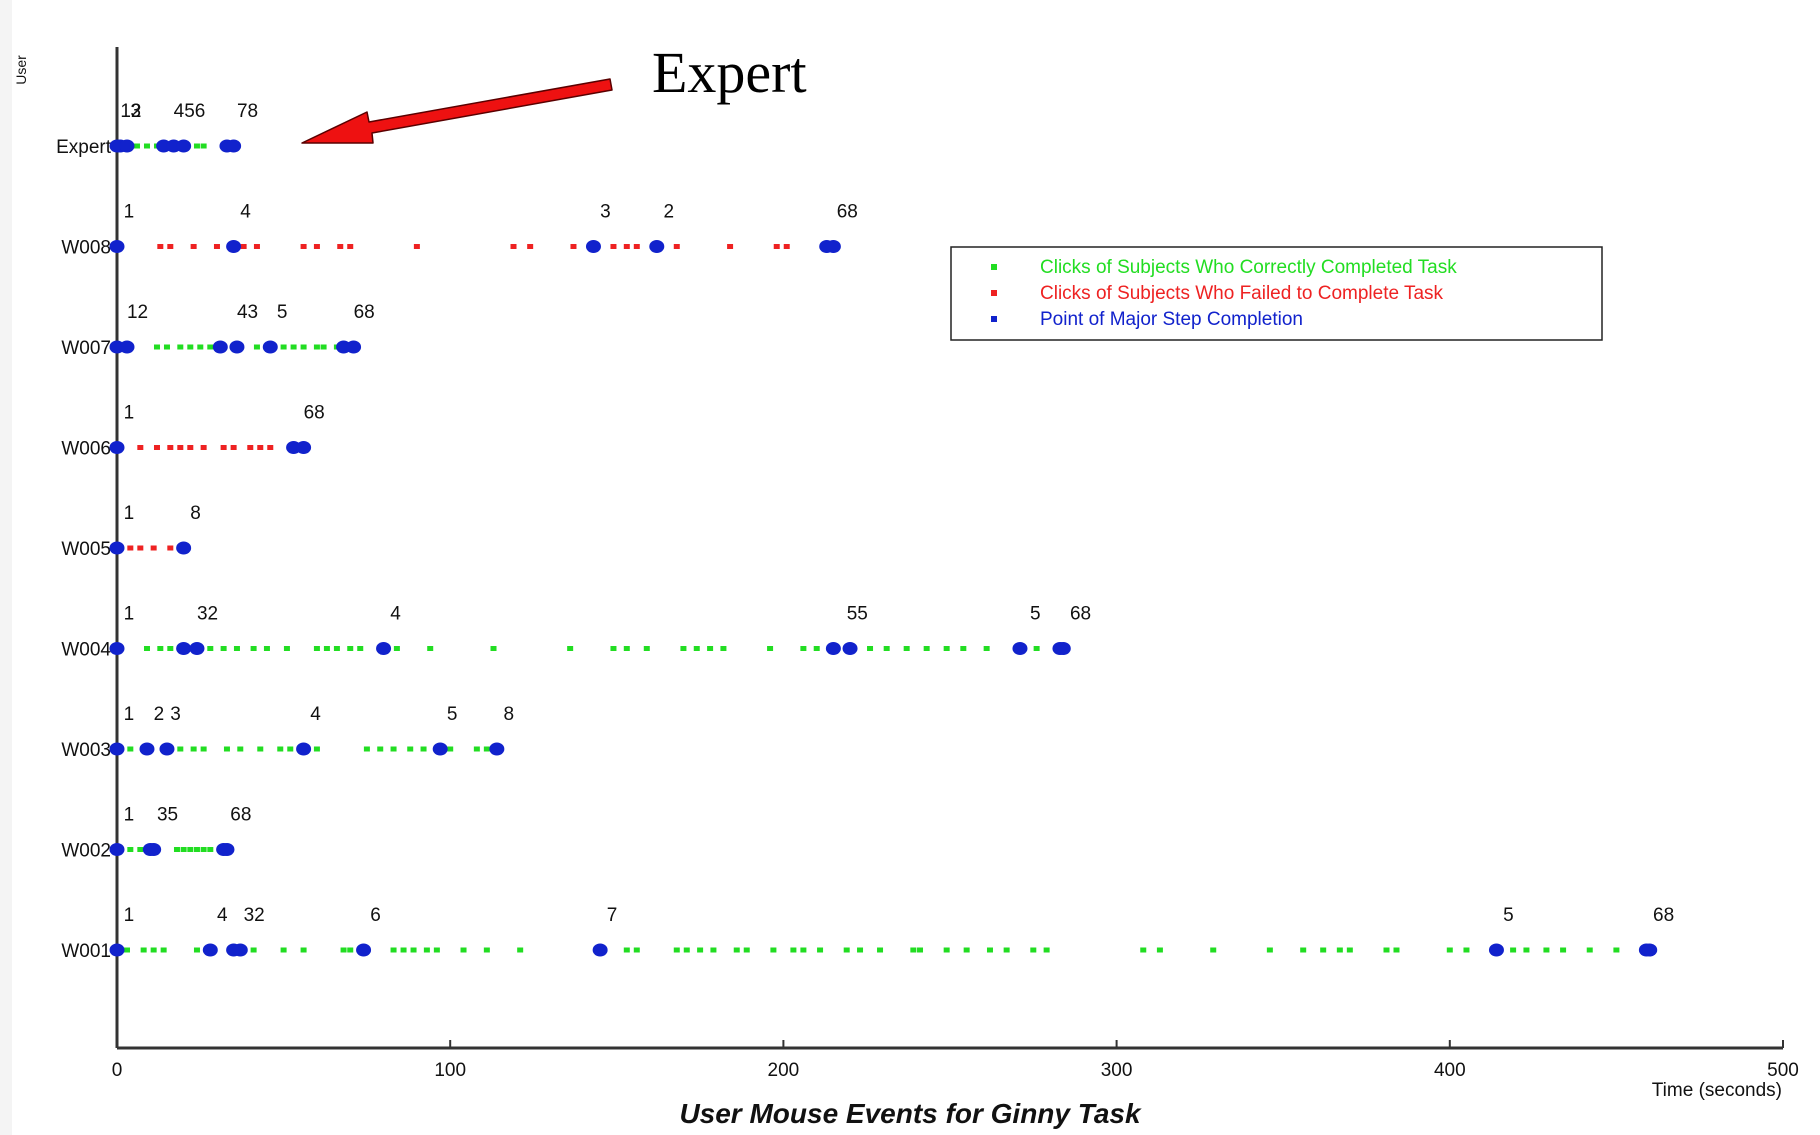  Describe the element at coordinates (86, 750) in the screenshot. I see `y-category-label: W003` at that location.